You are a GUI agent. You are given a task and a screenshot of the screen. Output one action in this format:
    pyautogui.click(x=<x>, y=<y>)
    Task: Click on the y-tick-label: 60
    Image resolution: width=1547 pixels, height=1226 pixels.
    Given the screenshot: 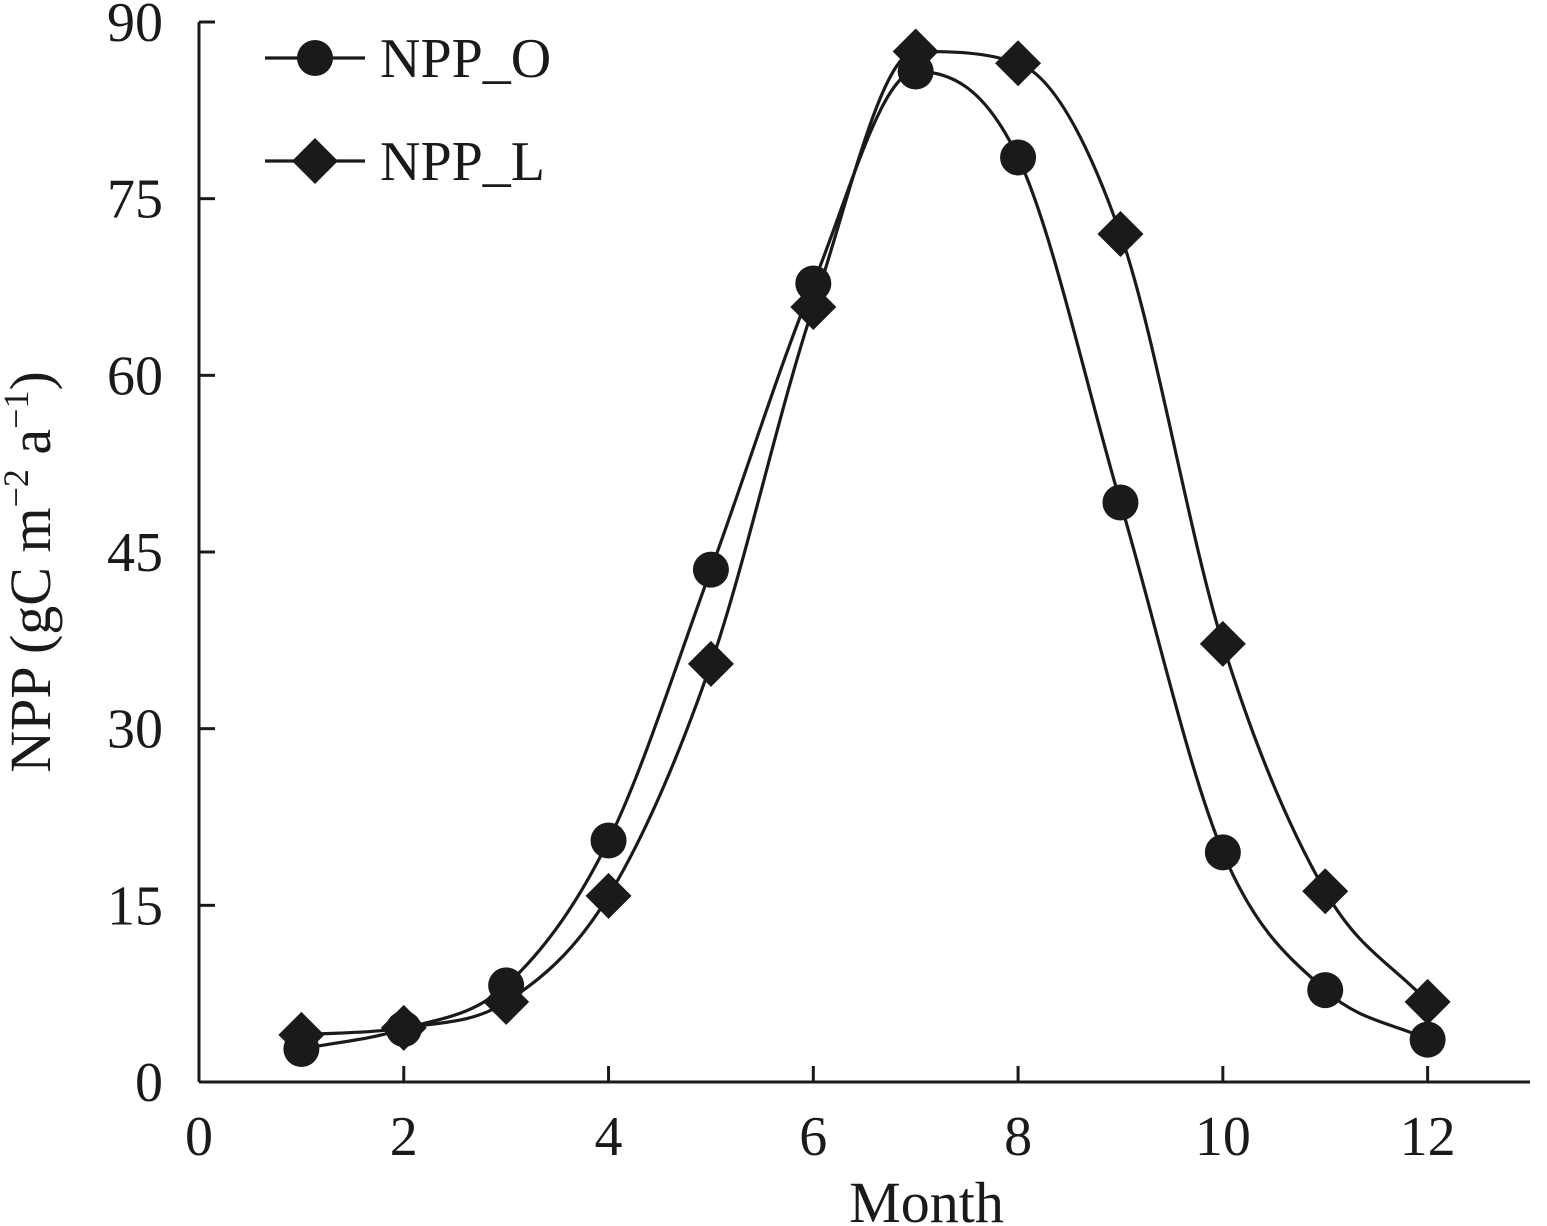 What is the action you would take?
    pyautogui.click(x=135, y=376)
    